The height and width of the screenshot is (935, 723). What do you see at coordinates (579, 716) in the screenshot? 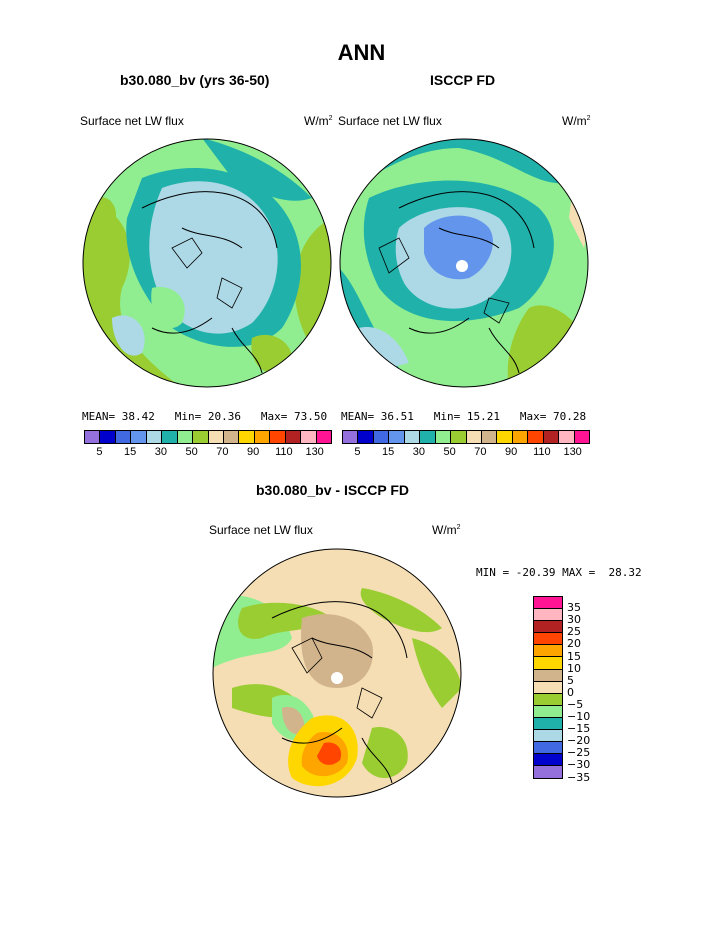
I see `colorbar-tick-label: −10` at bounding box center [579, 716].